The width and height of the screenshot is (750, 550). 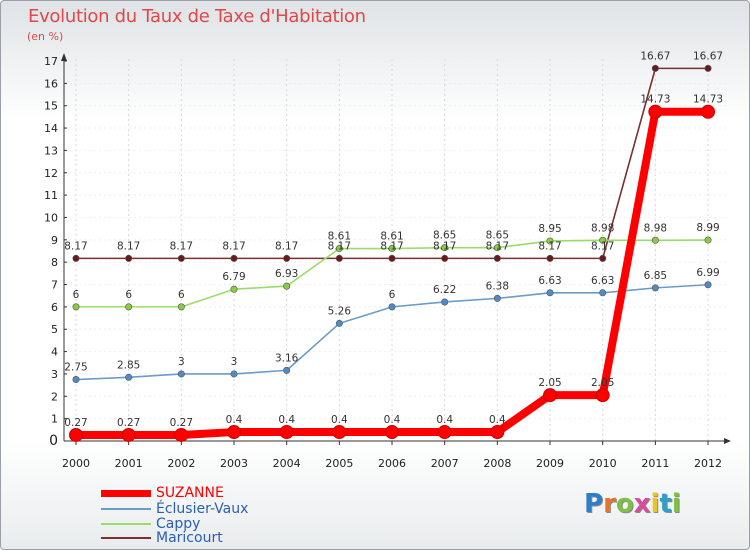 I want to click on data-label: 8.95, so click(x=549, y=229).